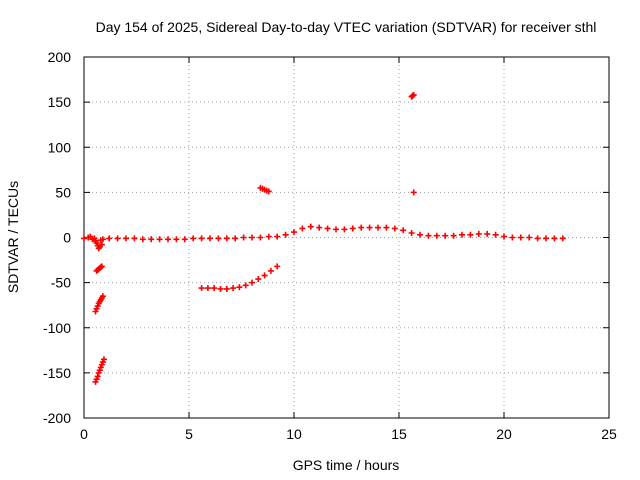 The height and width of the screenshot is (480, 640). What do you see at coordinates (346, 465) in the screenshot?
I see `x-axis-label: GPS time / hours` at bounding box center [346, 465].